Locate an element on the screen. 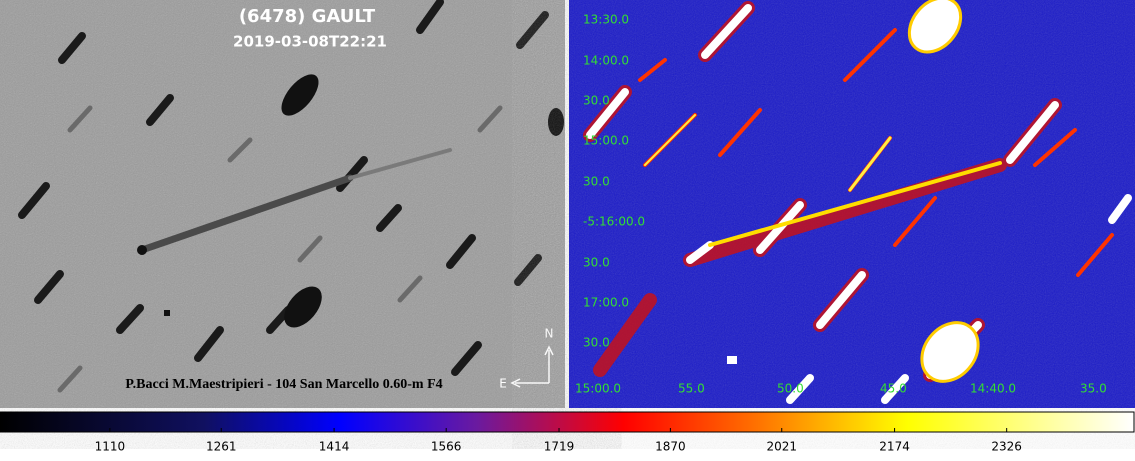 This screenshot has height=461, width=1135. colorbar-tick-label: 1566 is located at coordinates (446, 447).